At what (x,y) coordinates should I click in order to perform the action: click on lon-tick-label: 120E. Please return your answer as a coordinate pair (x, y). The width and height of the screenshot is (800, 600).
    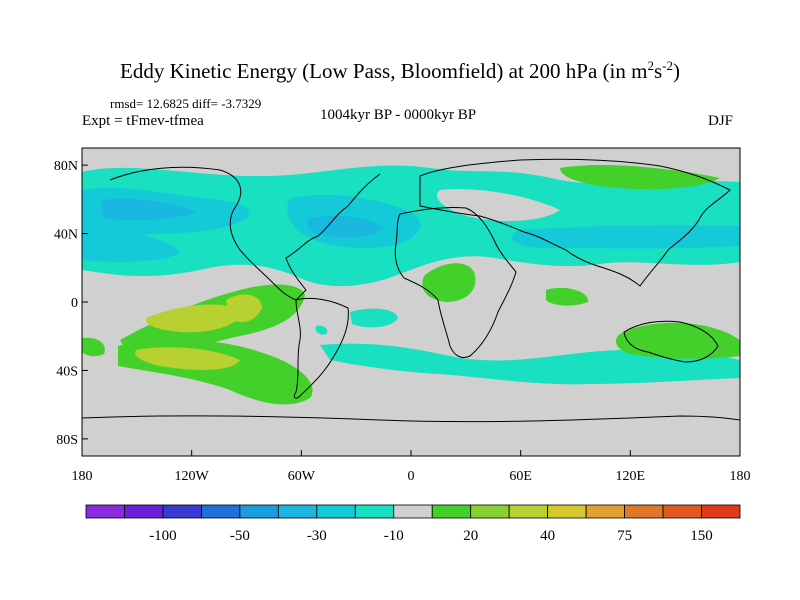
    Looking at the image, I should click on (631, 476).